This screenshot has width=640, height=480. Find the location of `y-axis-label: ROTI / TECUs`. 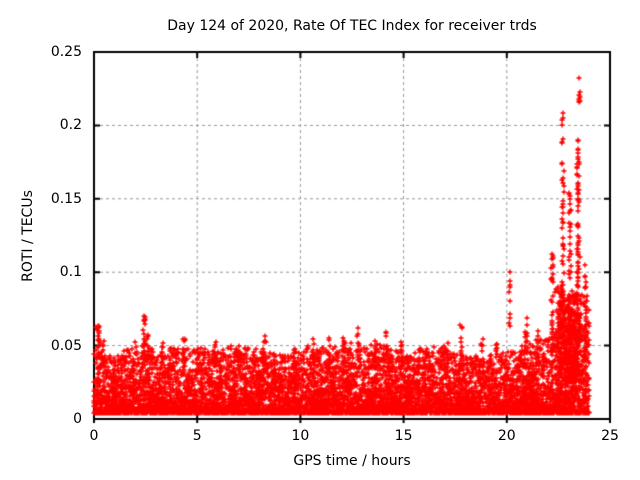

y-axis-label: ROTI / TECUs is located at coordinates (28, 236).